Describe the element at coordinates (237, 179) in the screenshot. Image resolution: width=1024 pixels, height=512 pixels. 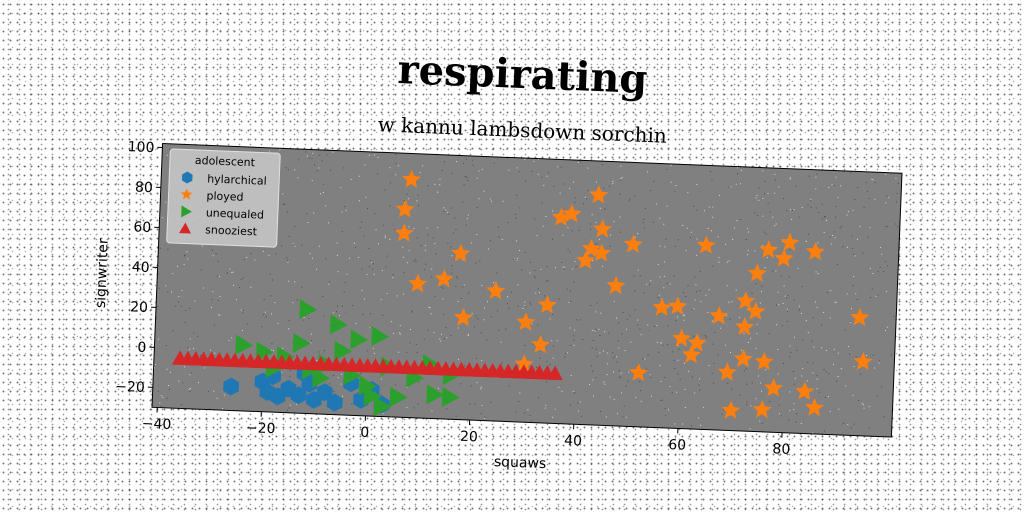
I see `legend-label: hylarchical` at that location.